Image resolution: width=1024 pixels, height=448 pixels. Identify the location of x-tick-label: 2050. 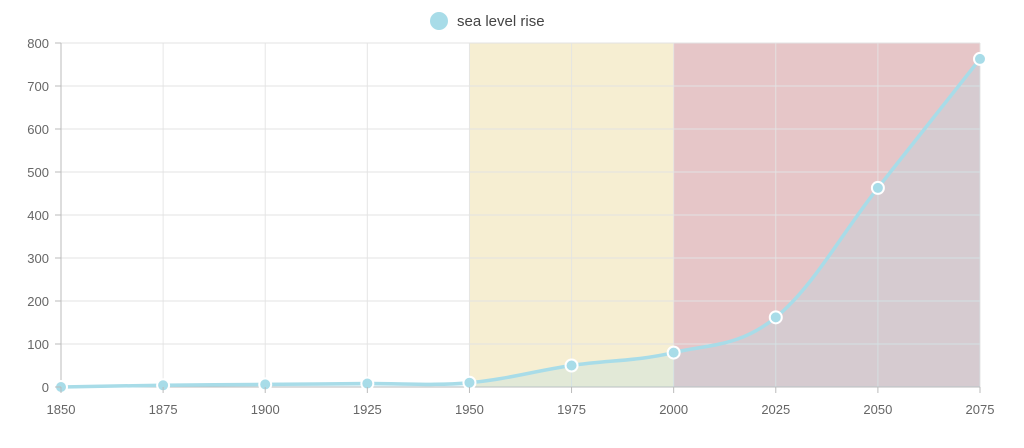
(877, 409).